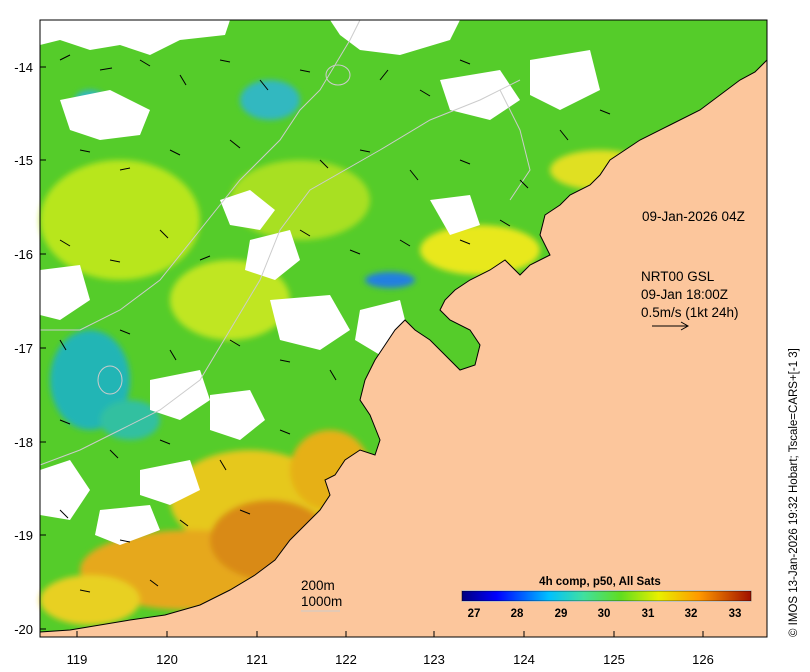 Image resolution: width=810 pixels, height=672 pixels. What do you see at coordinates (648, 614) in the screenshot?
I see `colorbar-tick: 31` at bounding box center [648, 614].